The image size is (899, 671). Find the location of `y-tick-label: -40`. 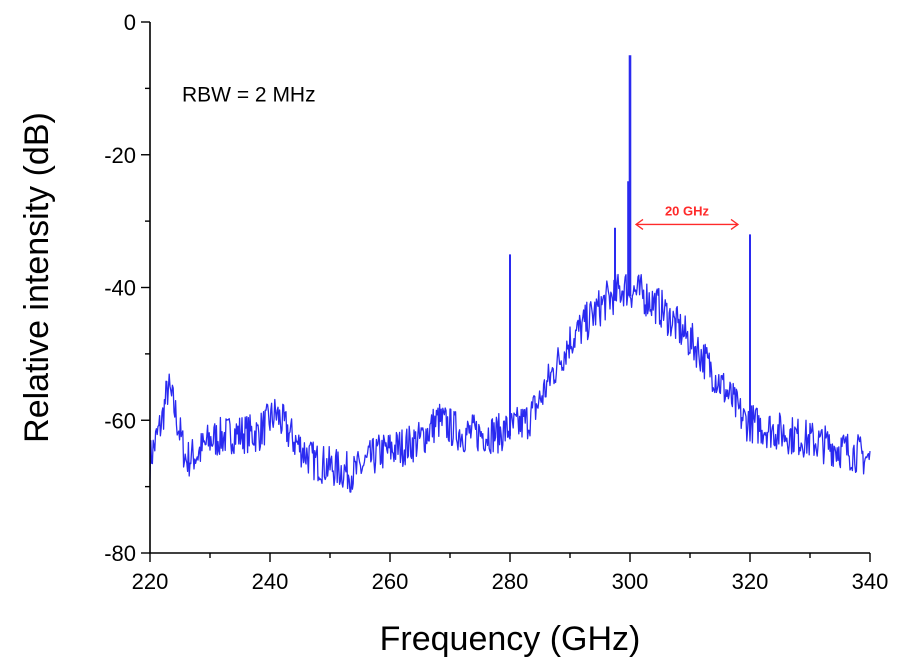

y-tick-label: -40 is located at coordinates (120, 288).